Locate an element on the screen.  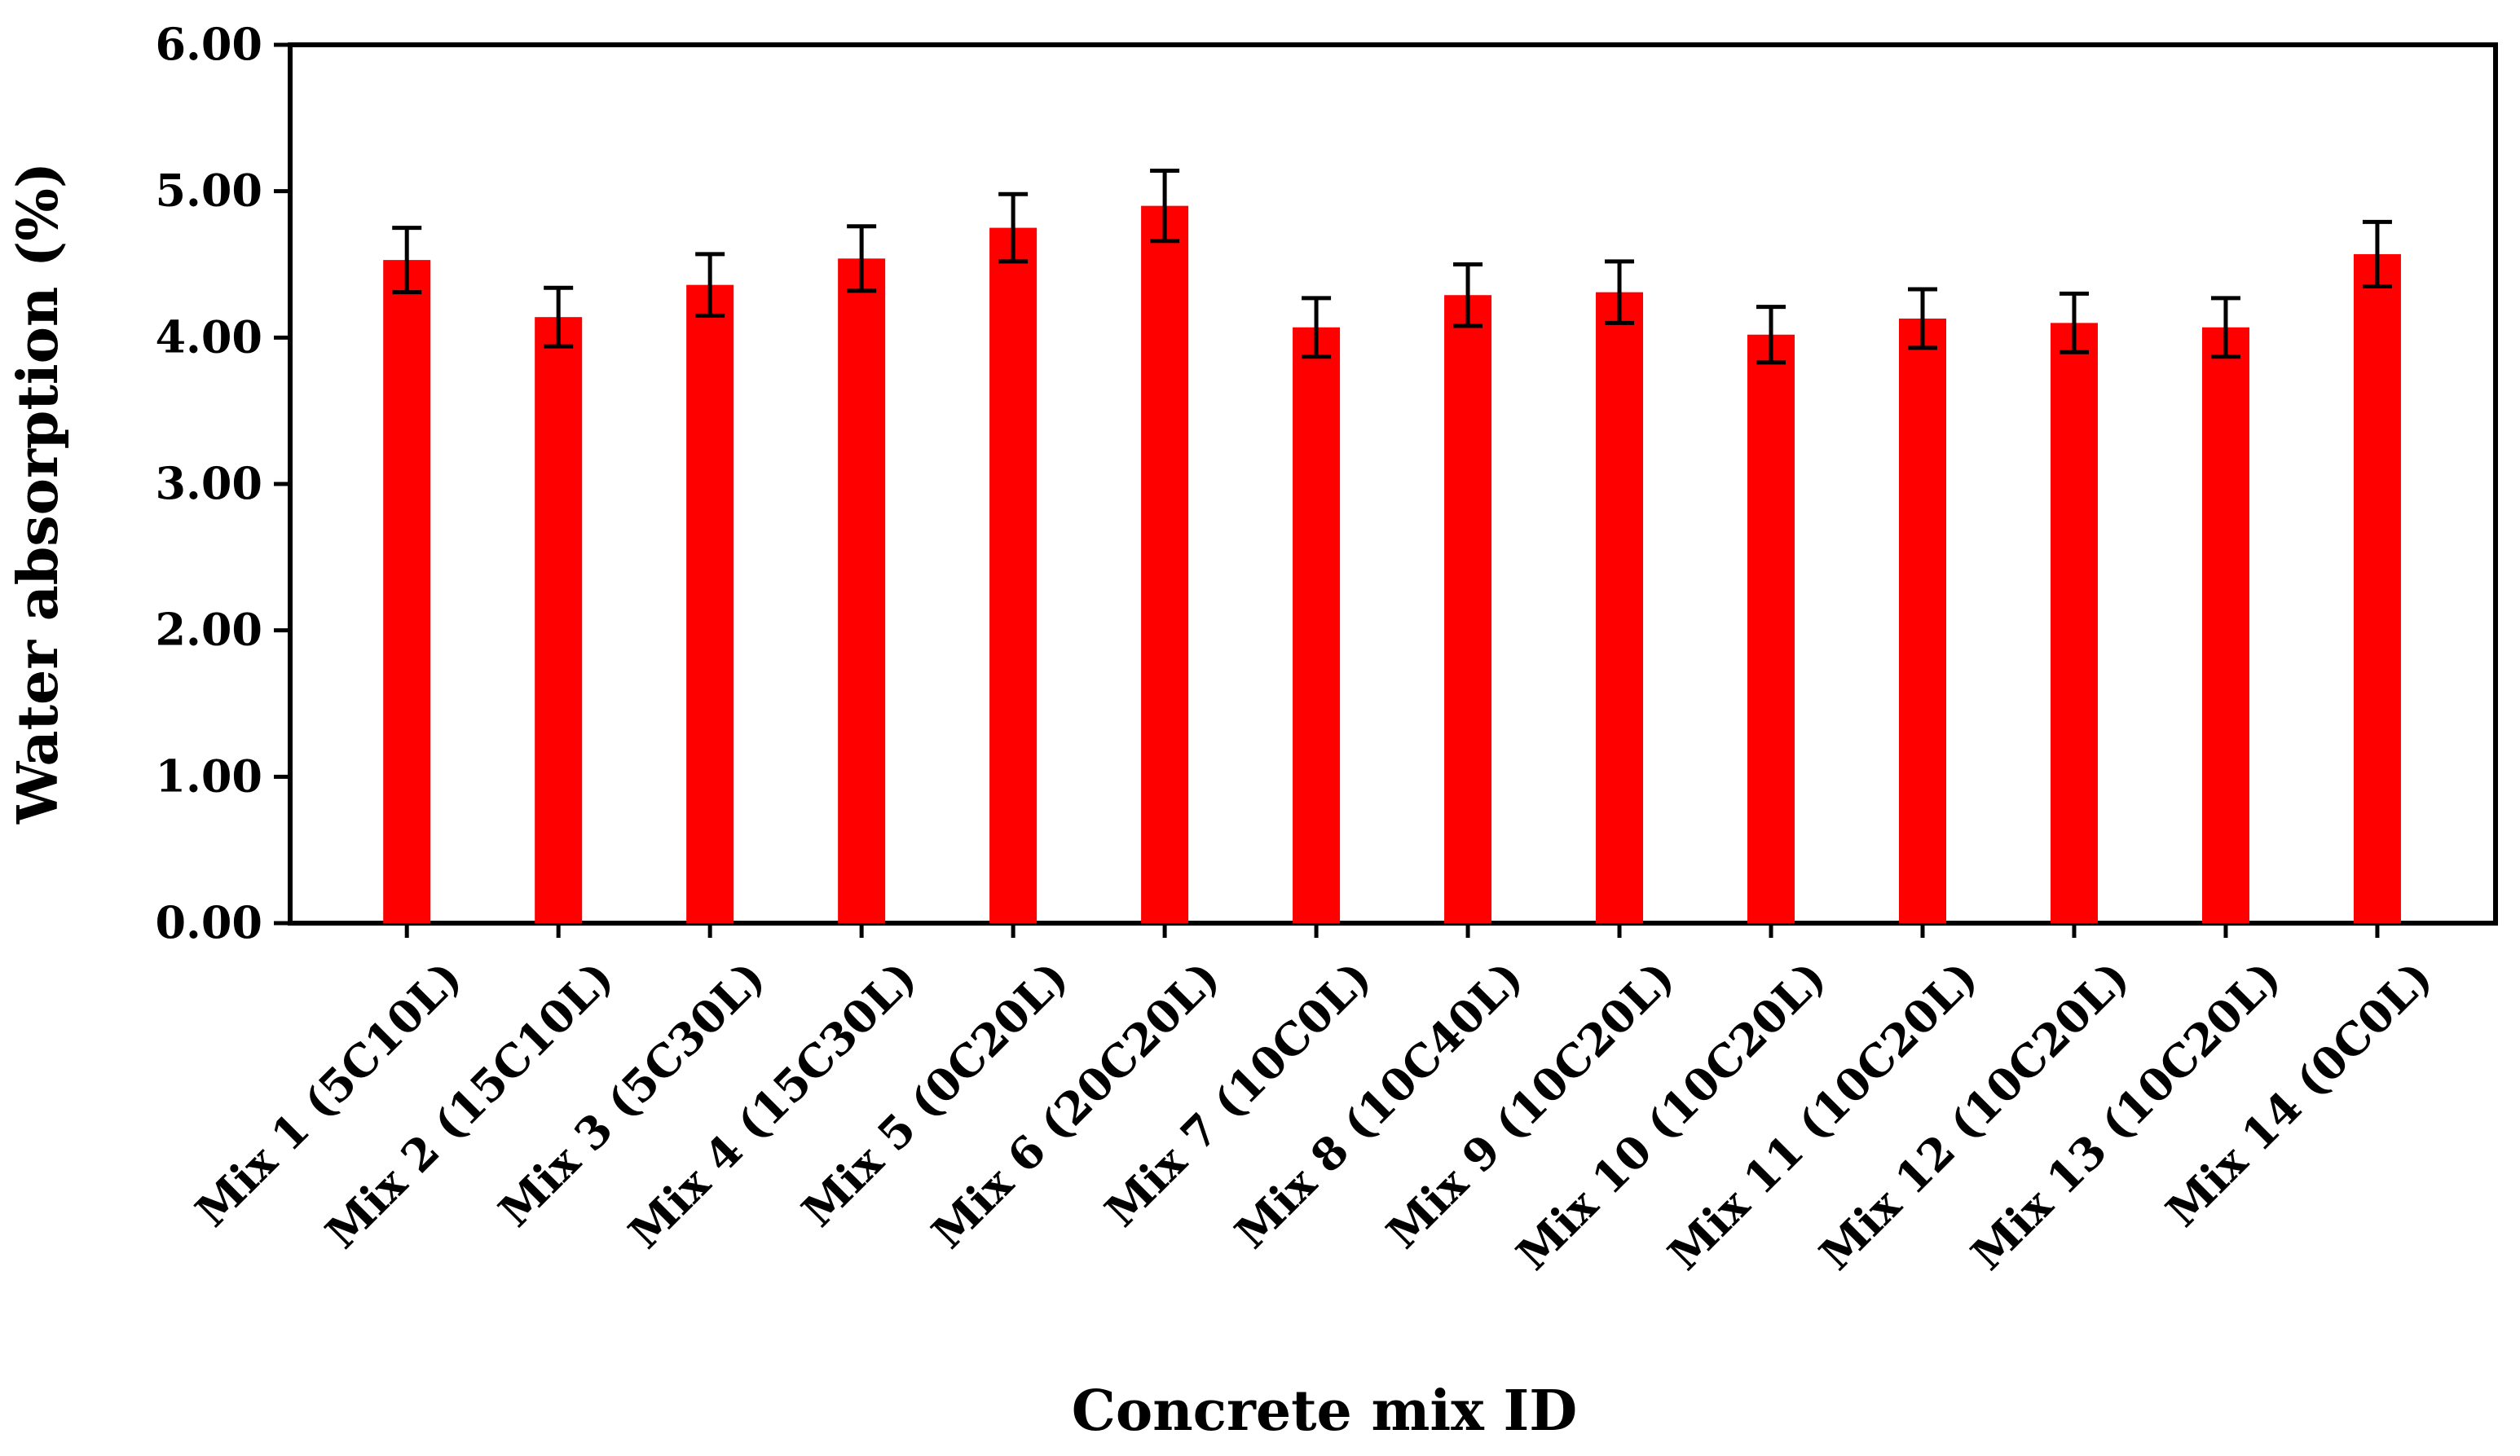
y-tick-label: 2.00 is located at coordinates (209, 630).